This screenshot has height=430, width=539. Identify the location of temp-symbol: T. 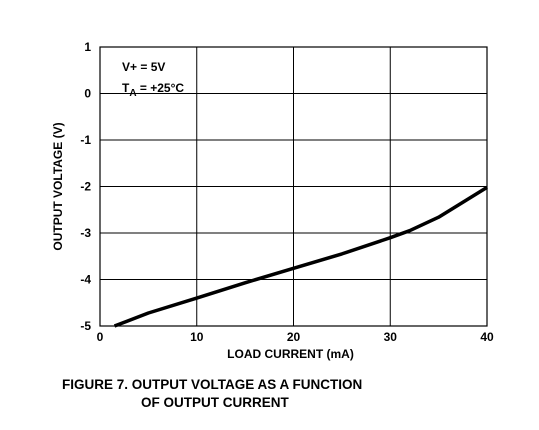
(126, 88).